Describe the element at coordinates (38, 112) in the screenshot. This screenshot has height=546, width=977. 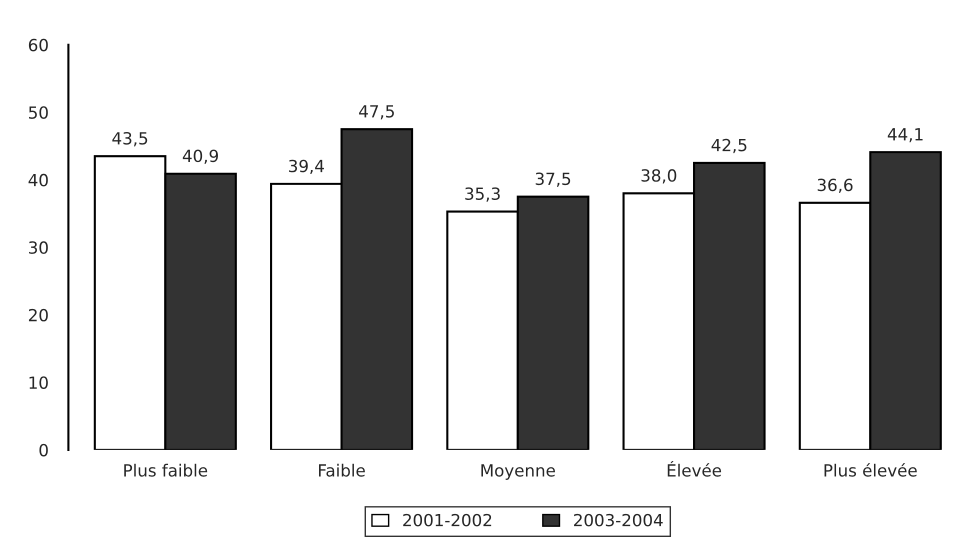
I see `y-tick-label: 50` at that location.